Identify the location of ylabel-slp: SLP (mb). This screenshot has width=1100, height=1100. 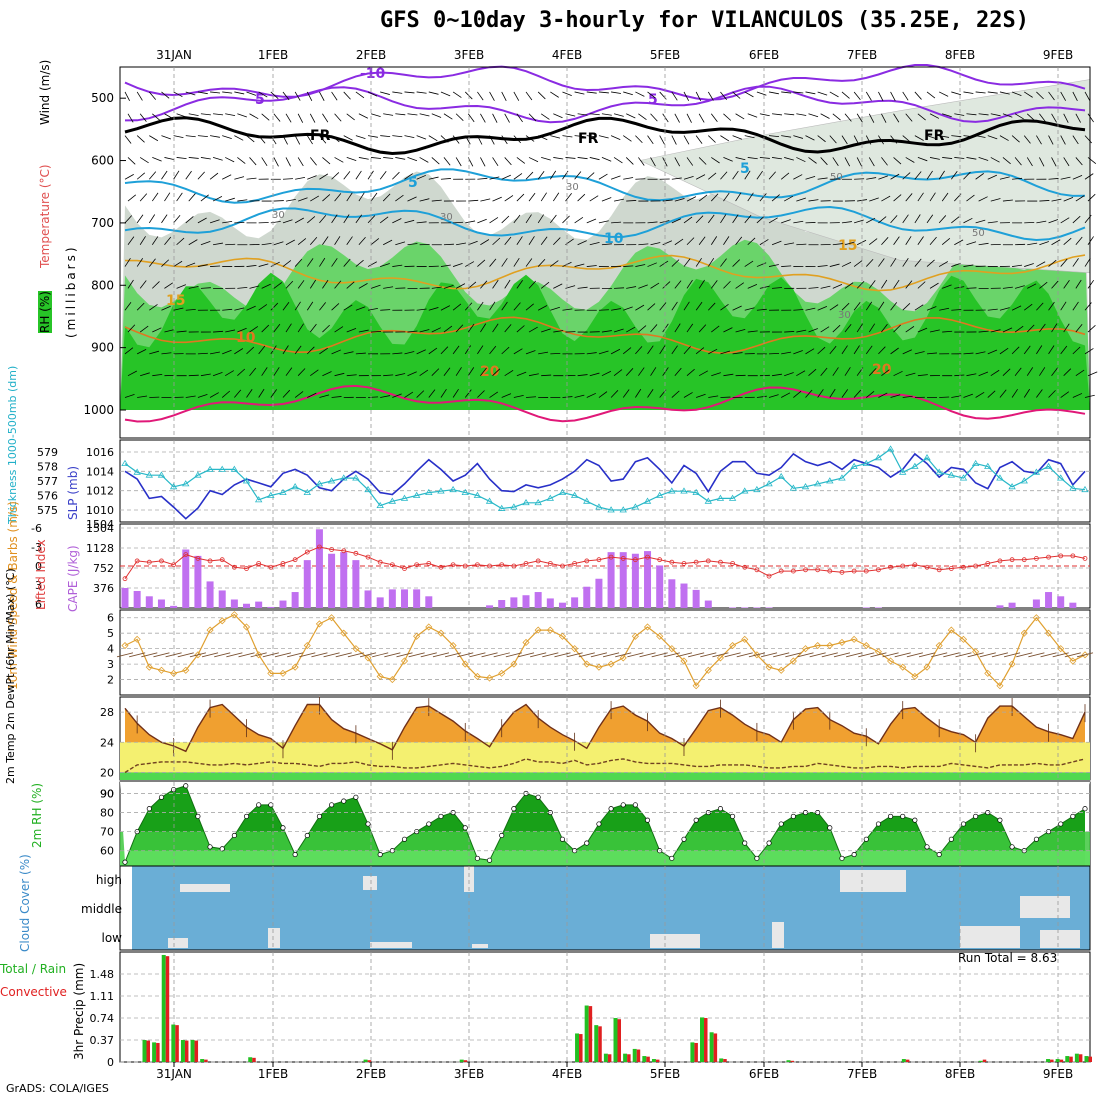
(73, 492).